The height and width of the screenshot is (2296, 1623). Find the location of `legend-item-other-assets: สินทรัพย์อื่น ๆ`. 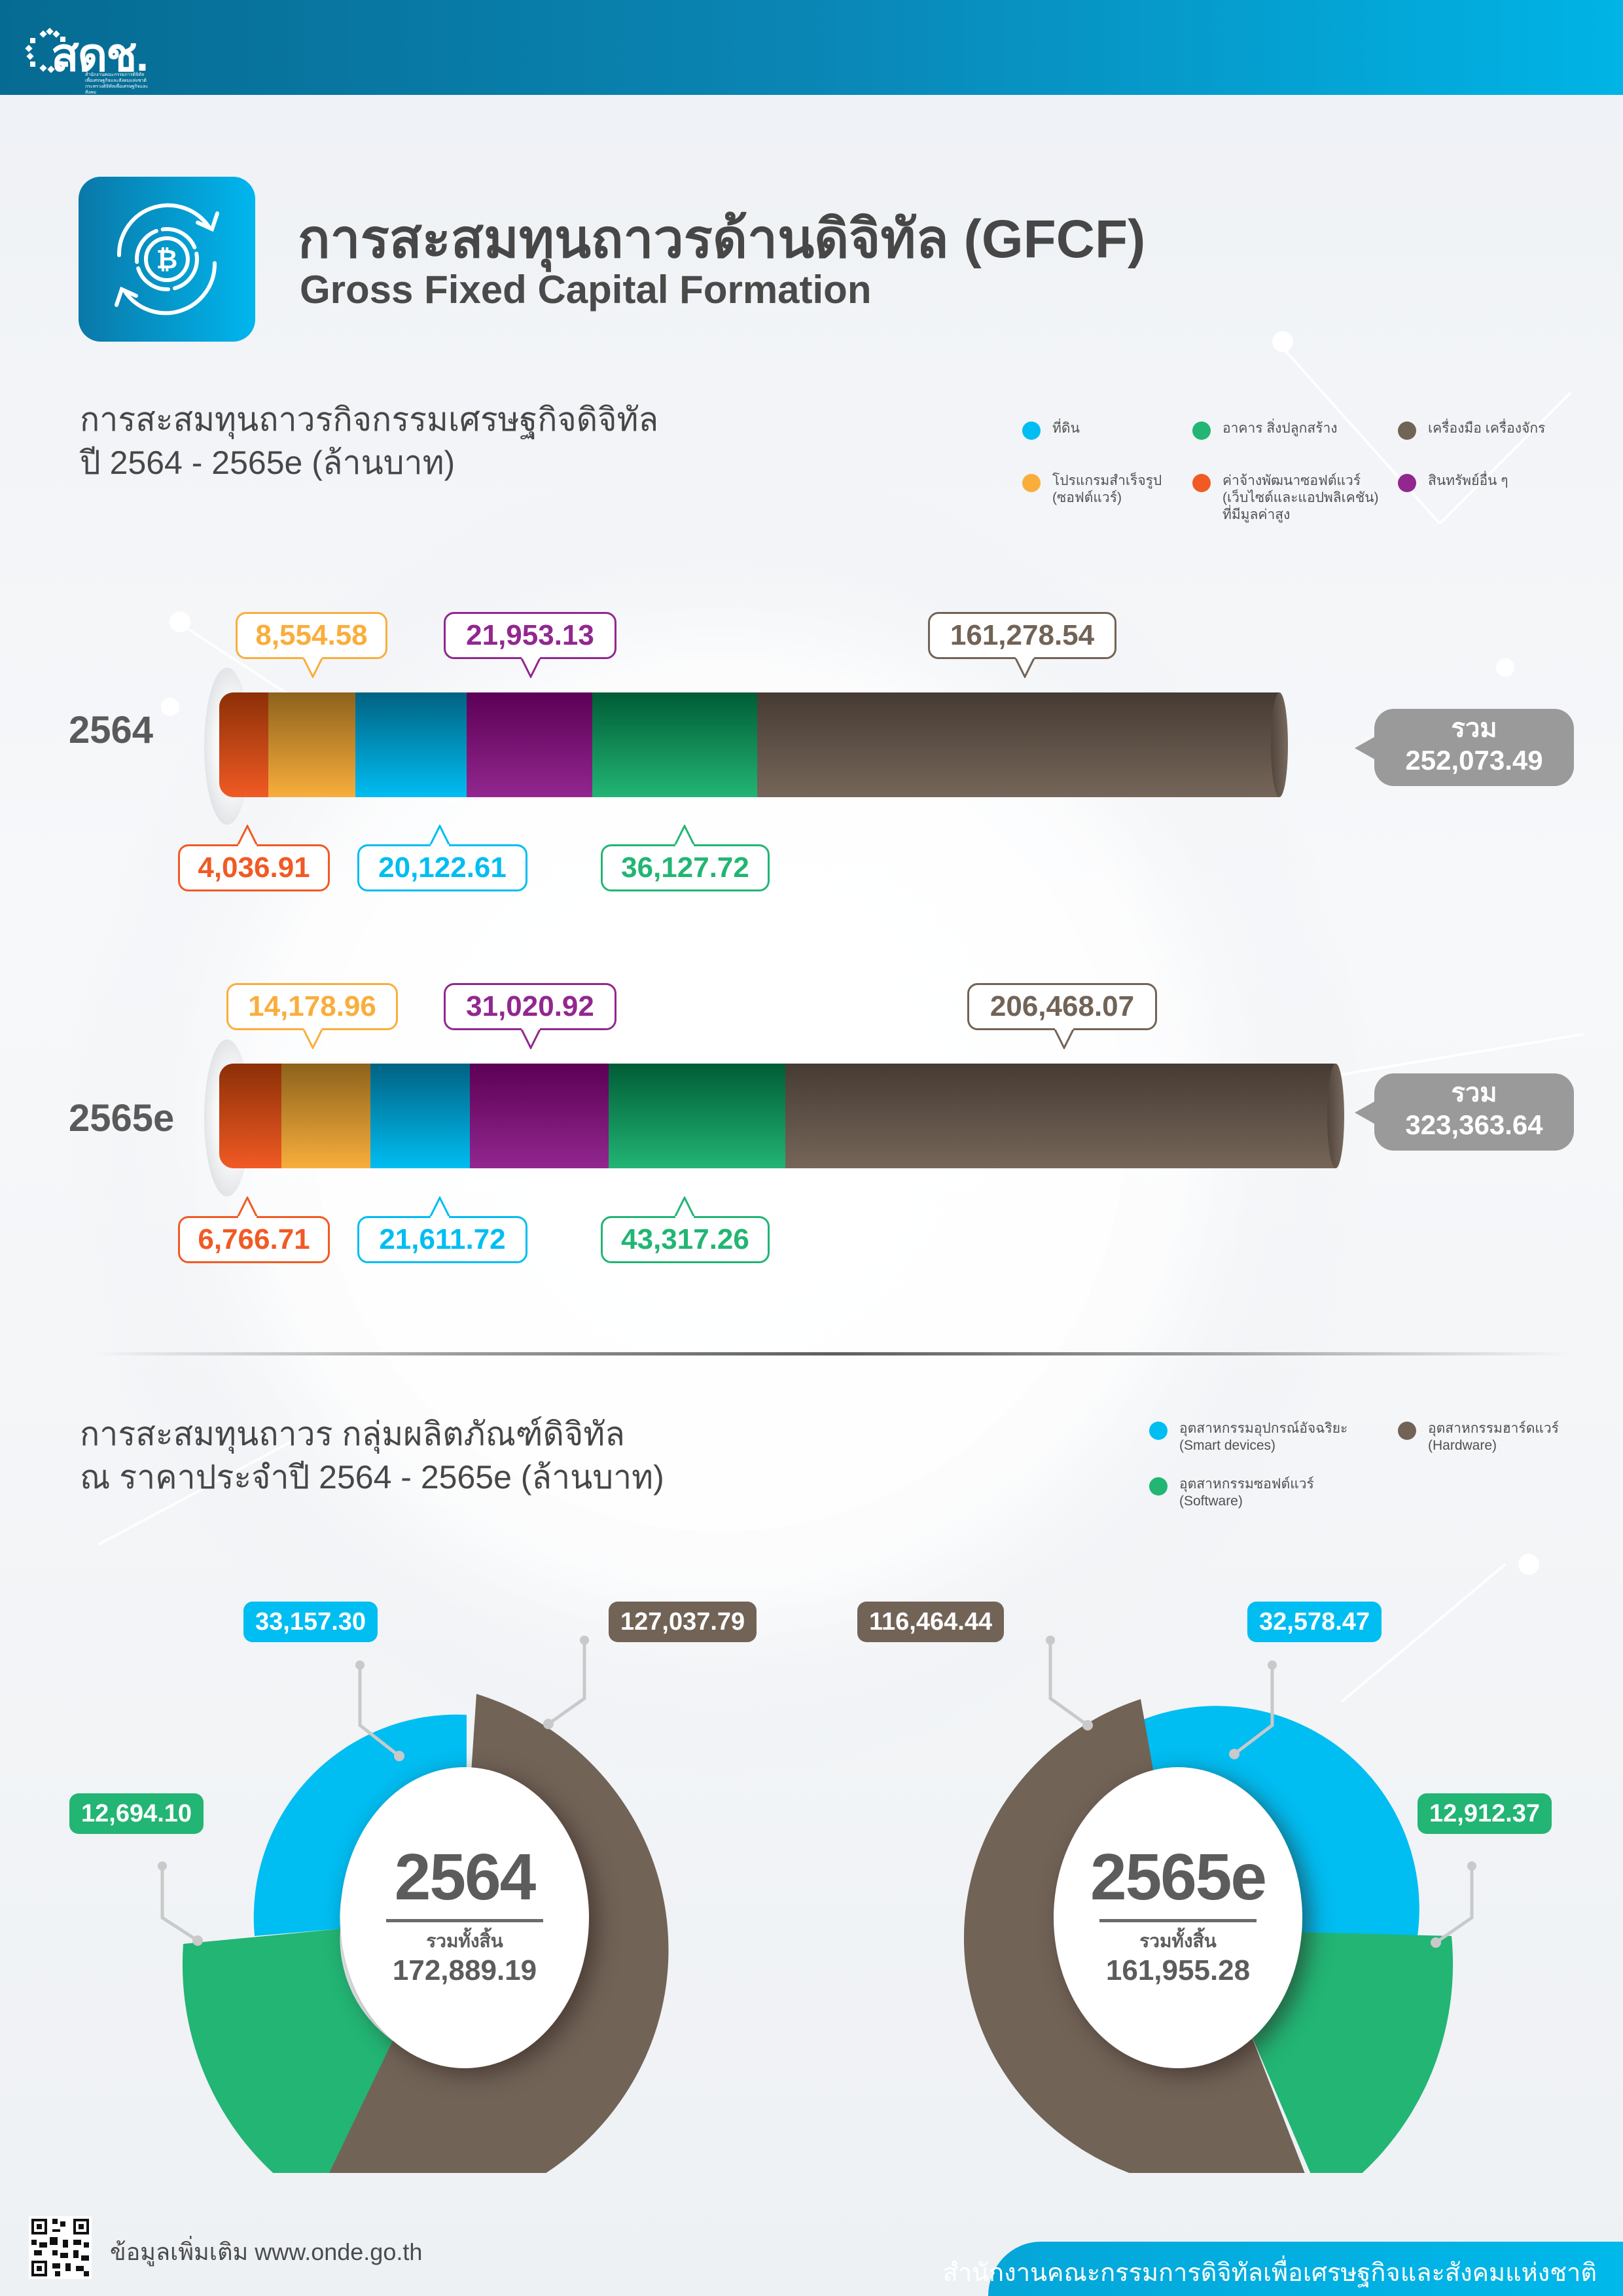

legend-item-other-assets: สินทรัพย์อื่น ๆ is located at coordinates (1453, 482).